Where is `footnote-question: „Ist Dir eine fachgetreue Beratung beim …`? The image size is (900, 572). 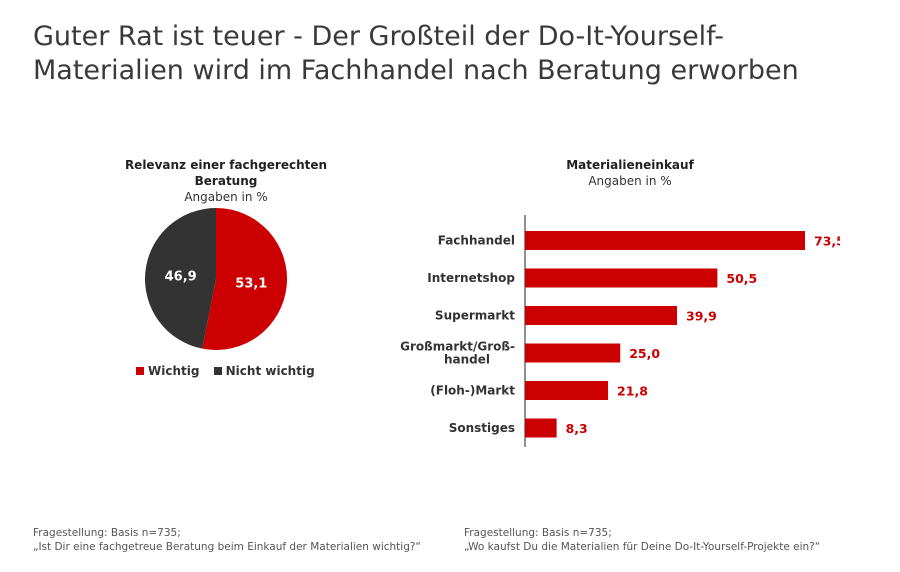
footnote-question: „Ist Dir eine fachgetreue Beratung beim … is located at coordinates (227, 547).